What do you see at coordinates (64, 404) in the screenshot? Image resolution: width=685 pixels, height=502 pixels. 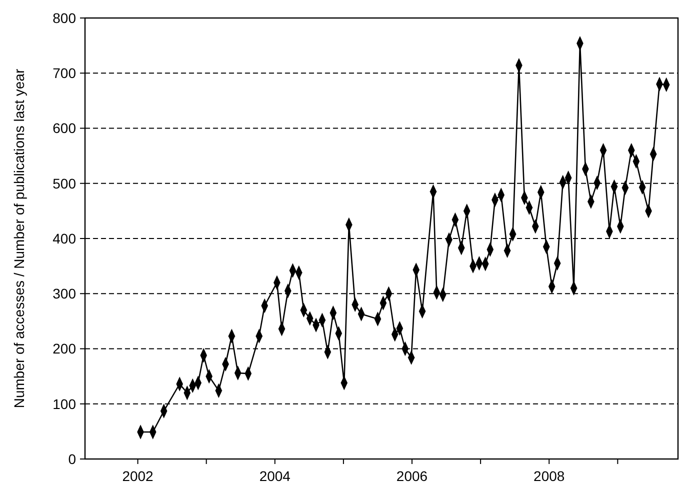 I see `y-tick-label: 100` at bounding box center [64, 404].